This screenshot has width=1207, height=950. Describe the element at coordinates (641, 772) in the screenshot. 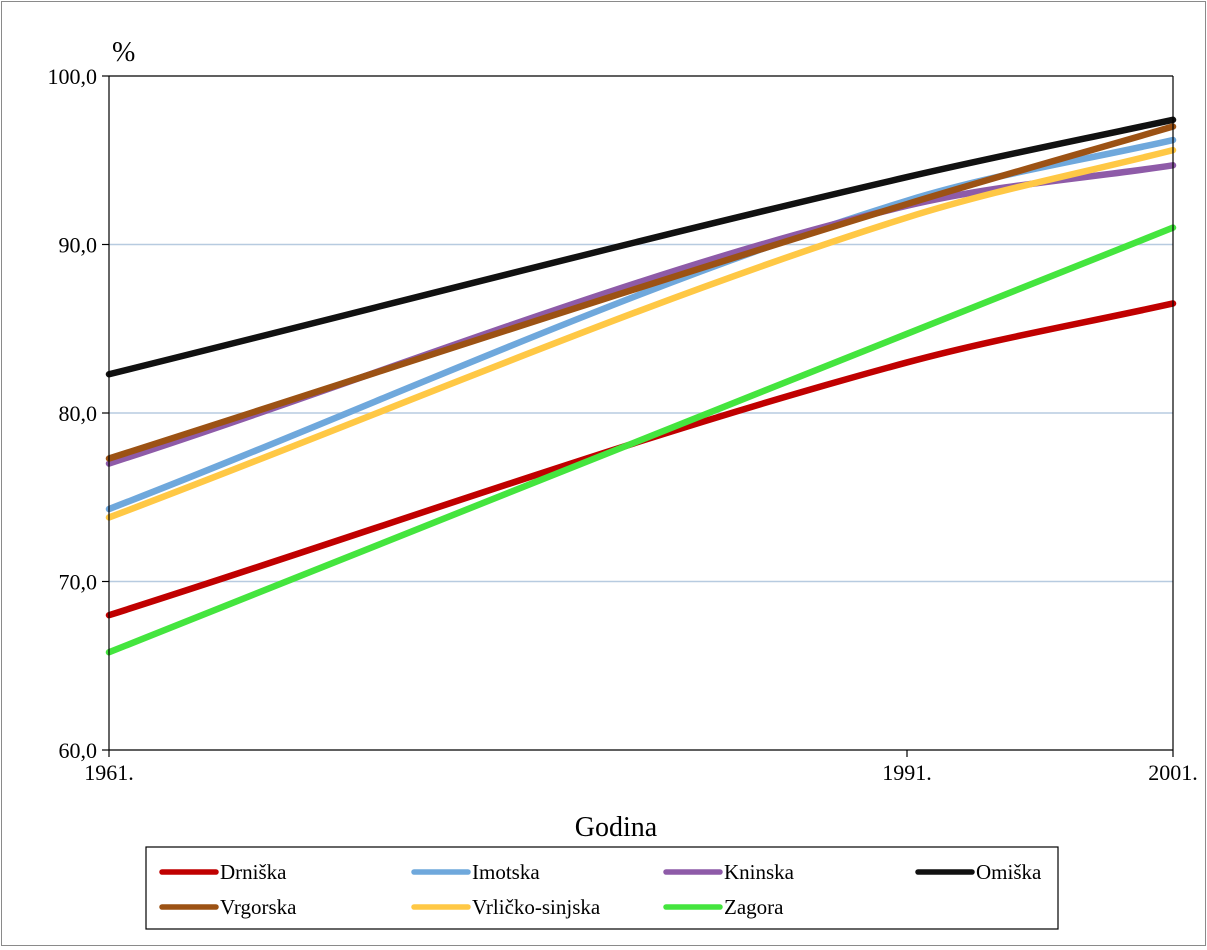

I see `x-tick-labels: 1961. 1991. 2001.` at that location.